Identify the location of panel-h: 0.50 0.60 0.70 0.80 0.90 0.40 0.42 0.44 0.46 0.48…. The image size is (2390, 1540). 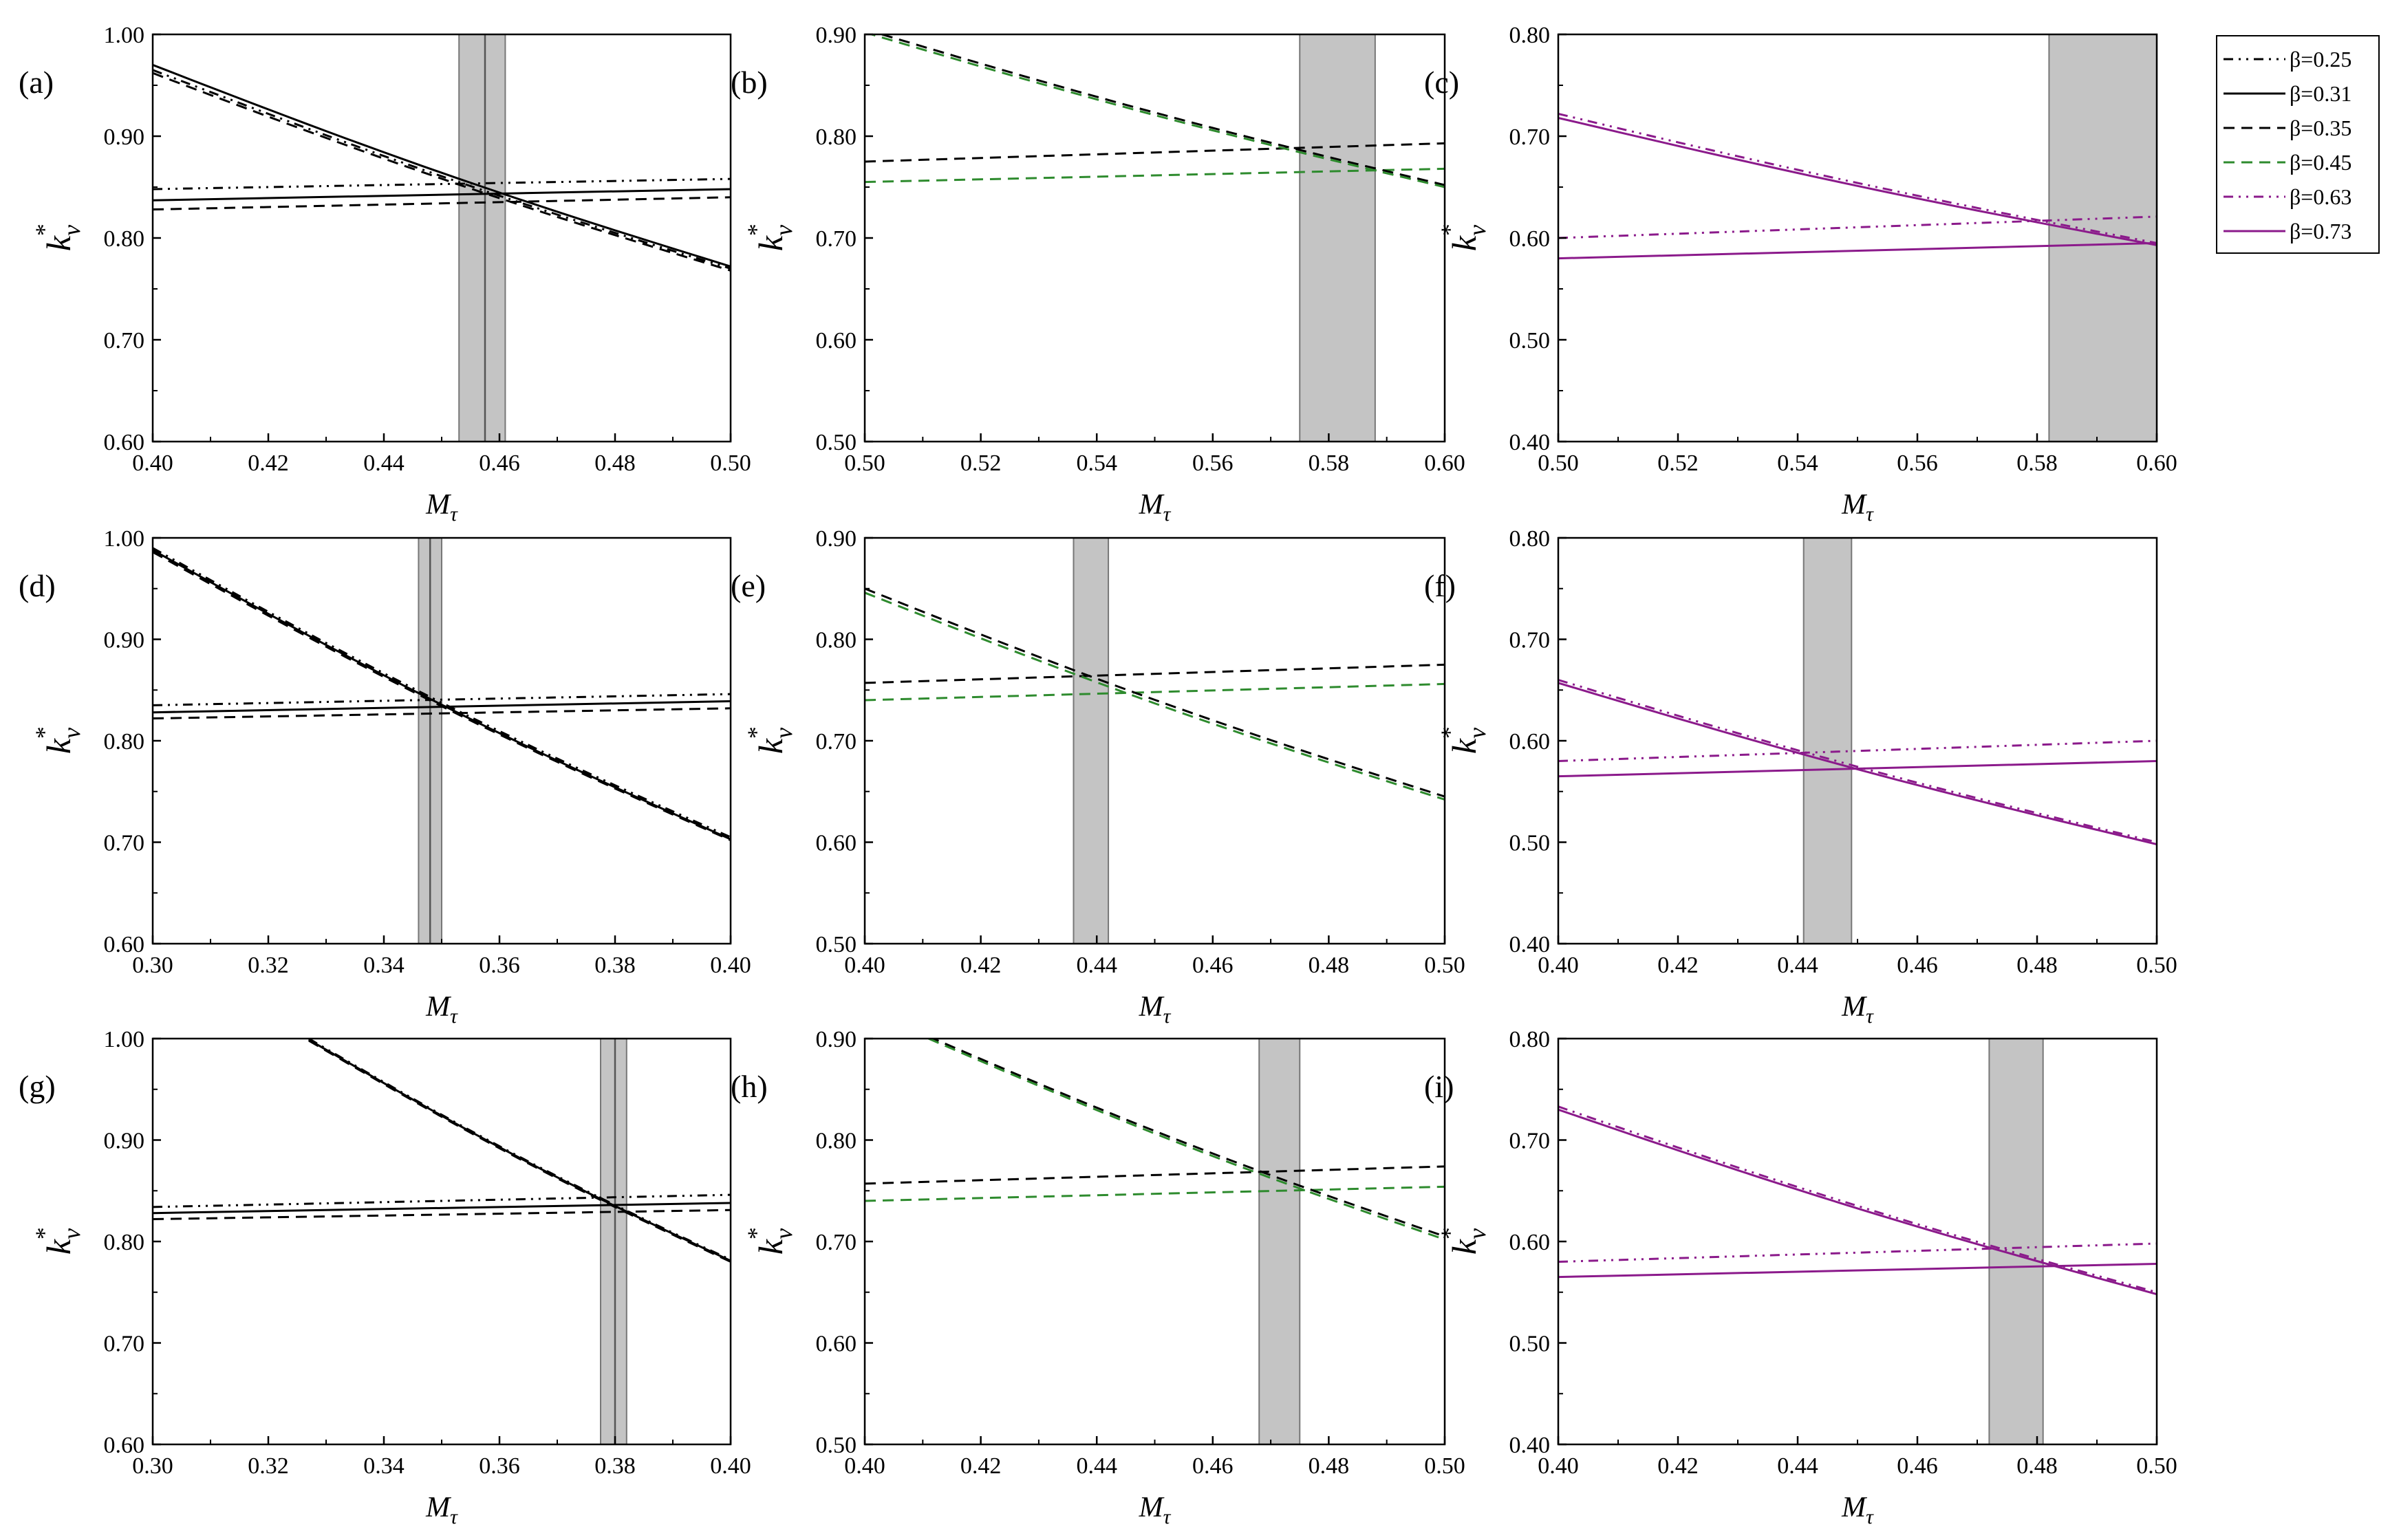
(1098, 1277).